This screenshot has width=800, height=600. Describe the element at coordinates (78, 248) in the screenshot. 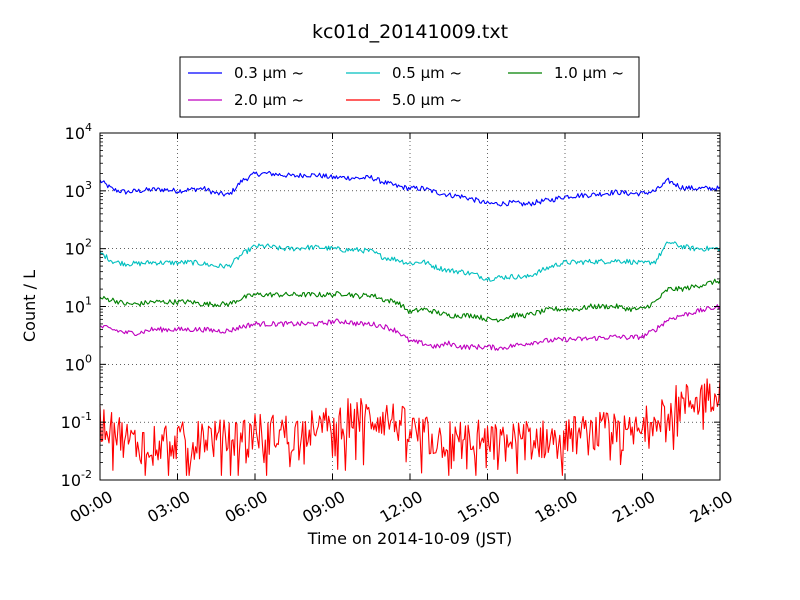

I see `y-tick-label: 10²` at that location.